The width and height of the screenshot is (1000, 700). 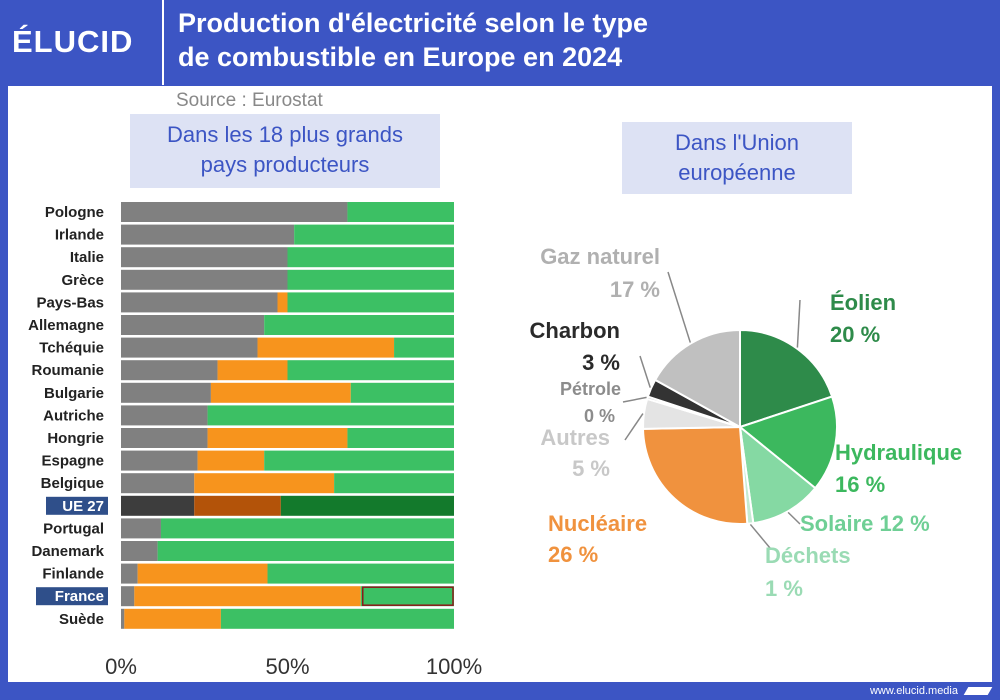 I want to click on category-label-14: Portugal, so click(x=73, y=528).